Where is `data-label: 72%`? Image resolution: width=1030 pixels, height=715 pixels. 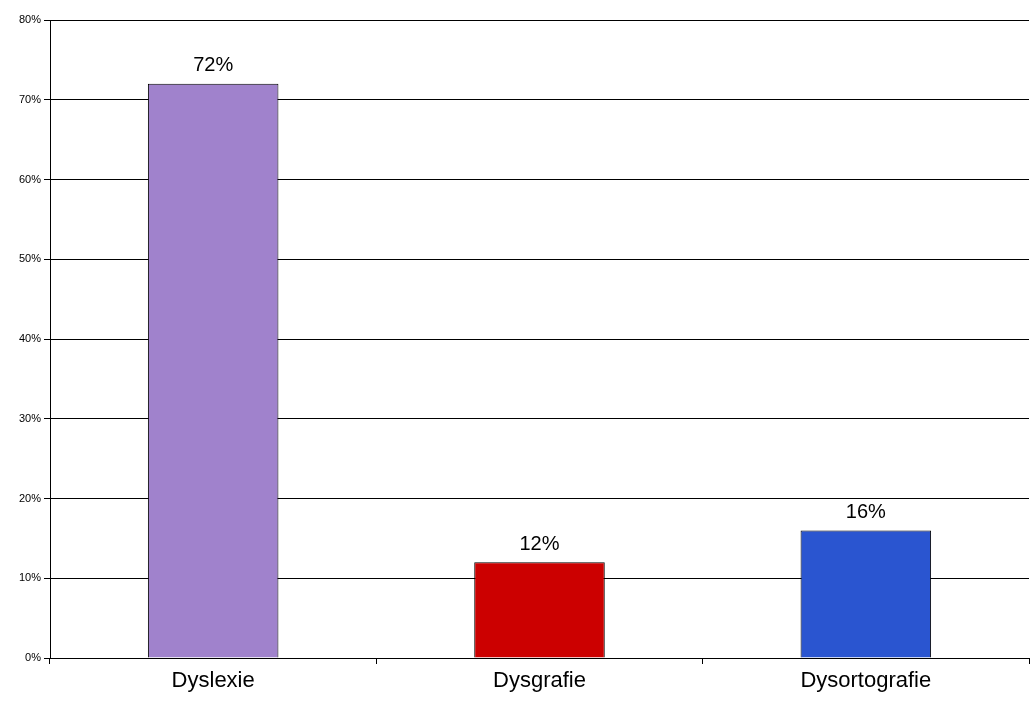
data-label: 72% is located at coordinates (213, 64).